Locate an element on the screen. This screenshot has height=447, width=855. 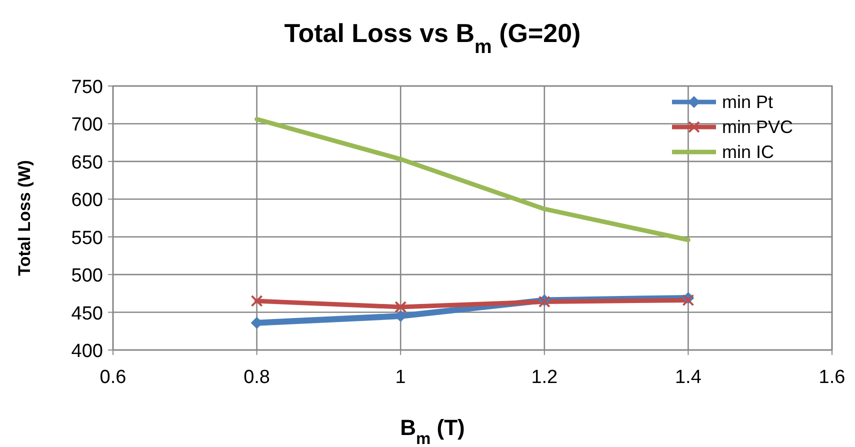
x-axis-title: B$_{m}$ (T) is located at coordinates (432, 431).